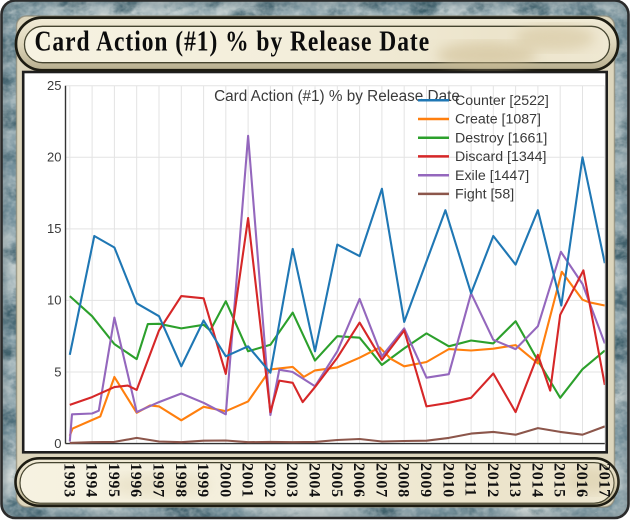 This screenshot has height=526, width=635. Describe the element at coordinates (492, 176) in the screenshot. I see `svg-text: Exile [1447]` at that location.